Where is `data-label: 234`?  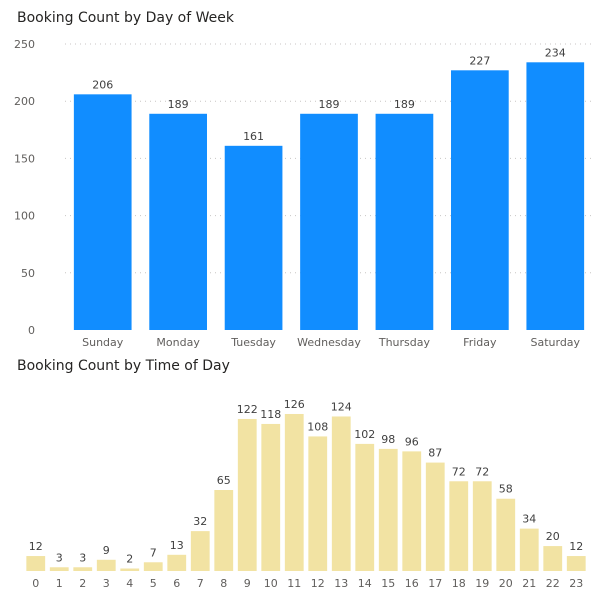
data-label: 234 is located at coordinates (555, 52).